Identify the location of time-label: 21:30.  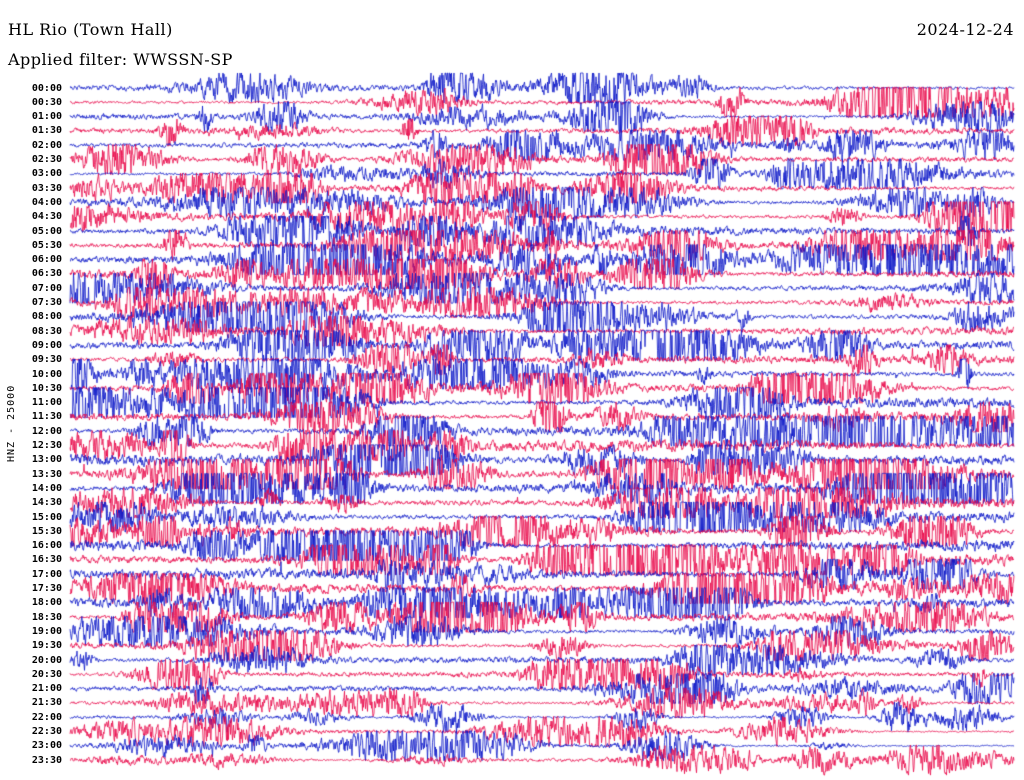
(46, 703).